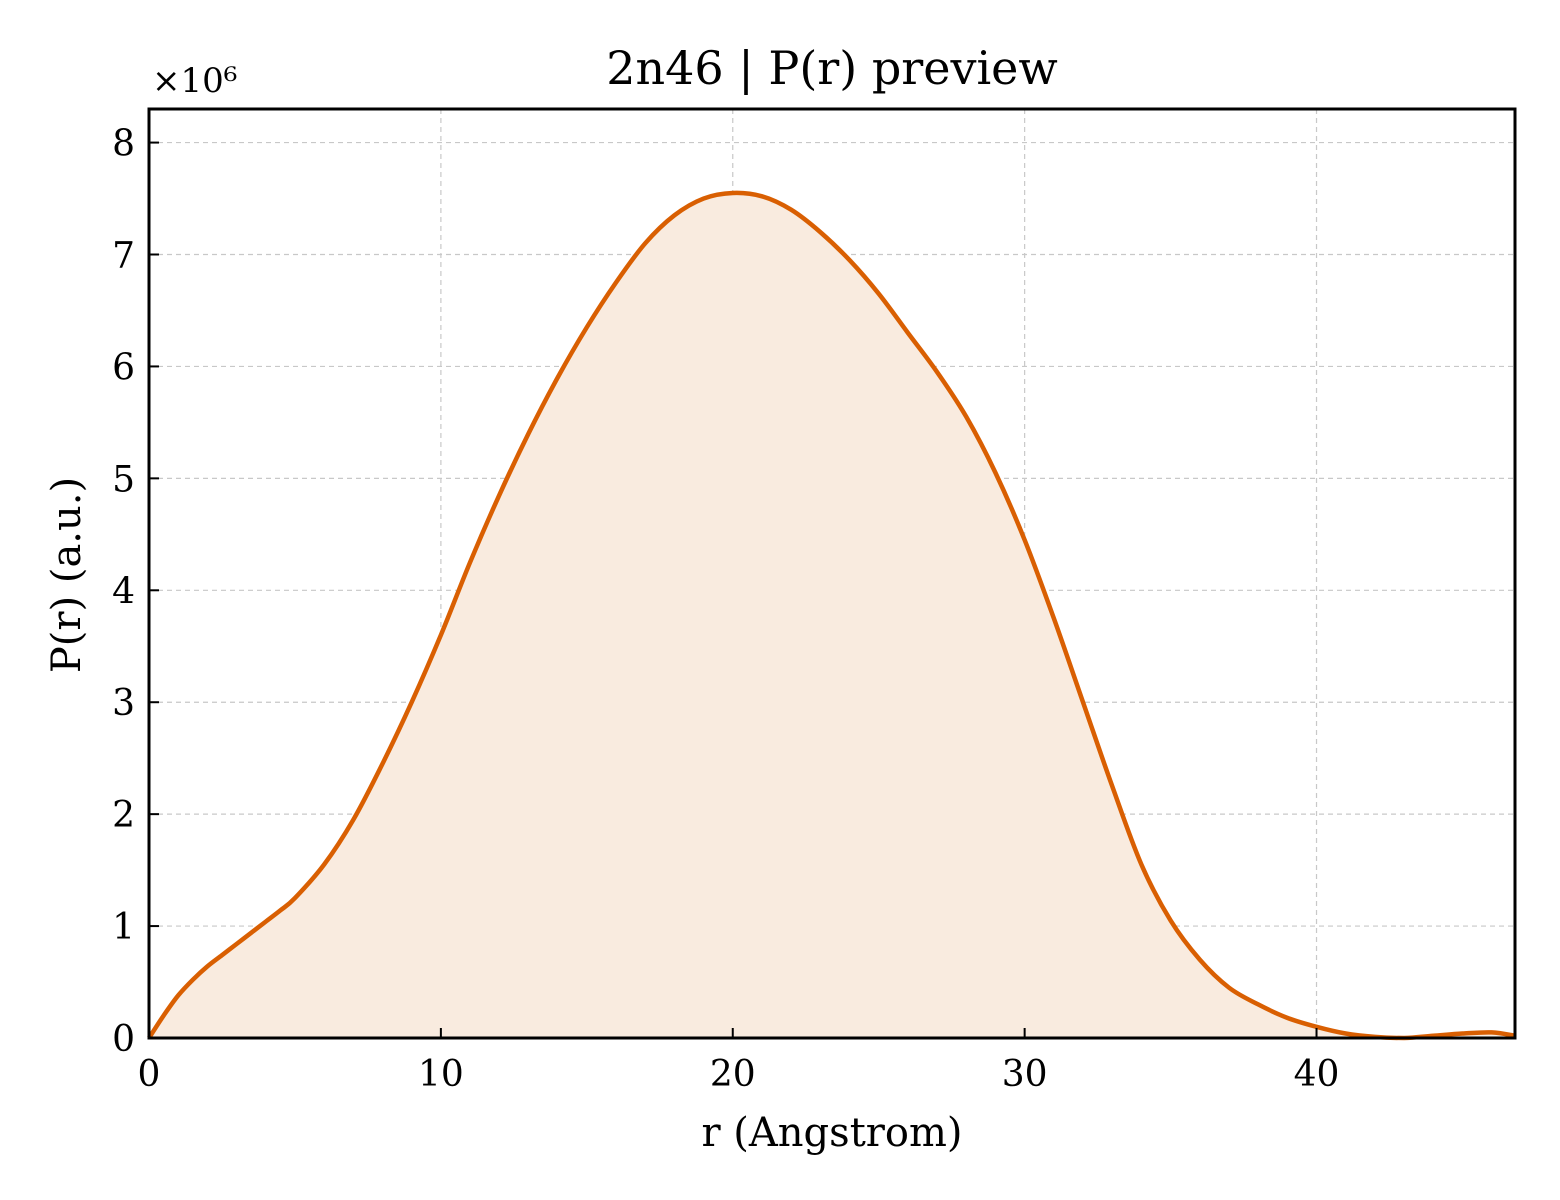  What do you see at coordinates (123, 1039) in the screenshot?
I see `y-tick-label: 0` at bounding box center [123, 1039].